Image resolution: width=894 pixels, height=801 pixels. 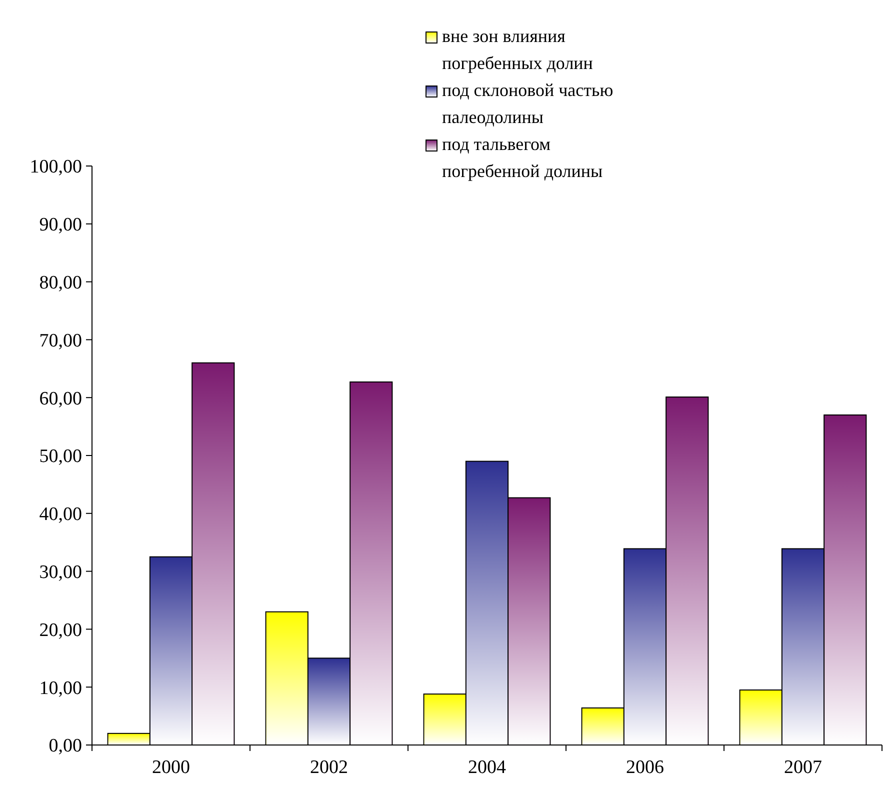 I want to click on y-tick-label: 100,00, so click(x=56, y=167).